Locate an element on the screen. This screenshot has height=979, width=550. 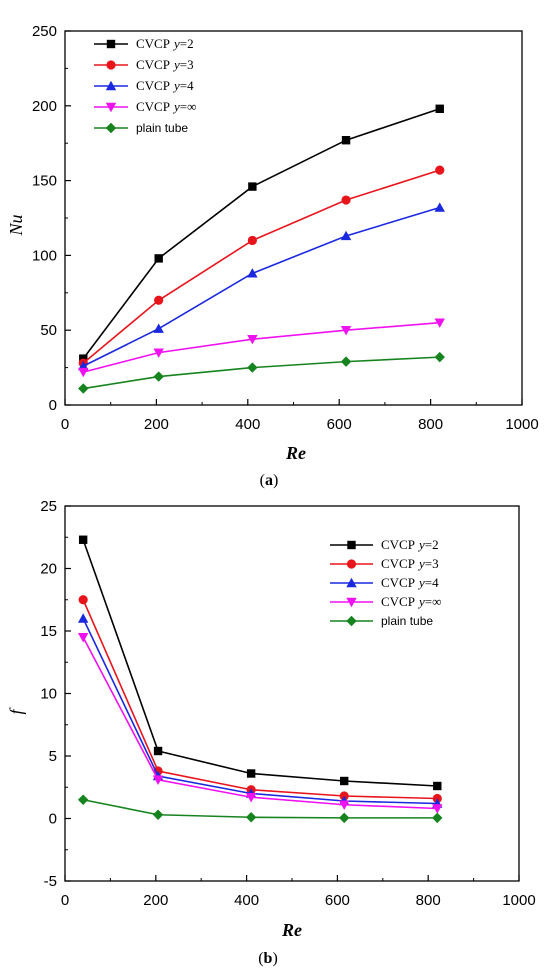
y-tick-label: -5 is located at coordinates (50, 881).